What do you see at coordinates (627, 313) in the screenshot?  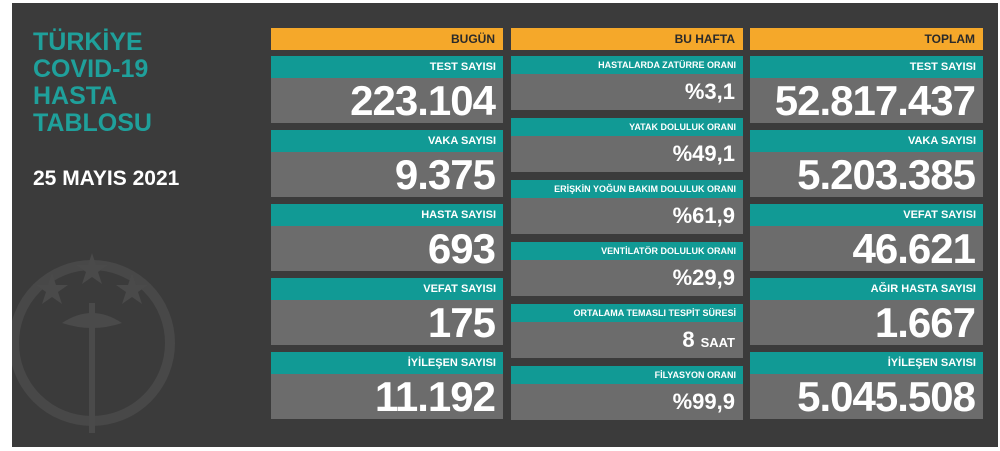 I see `card-label: ORTALAMA TEMASLI TESPİT SÜRESİ` at bounding box center [627, 313].